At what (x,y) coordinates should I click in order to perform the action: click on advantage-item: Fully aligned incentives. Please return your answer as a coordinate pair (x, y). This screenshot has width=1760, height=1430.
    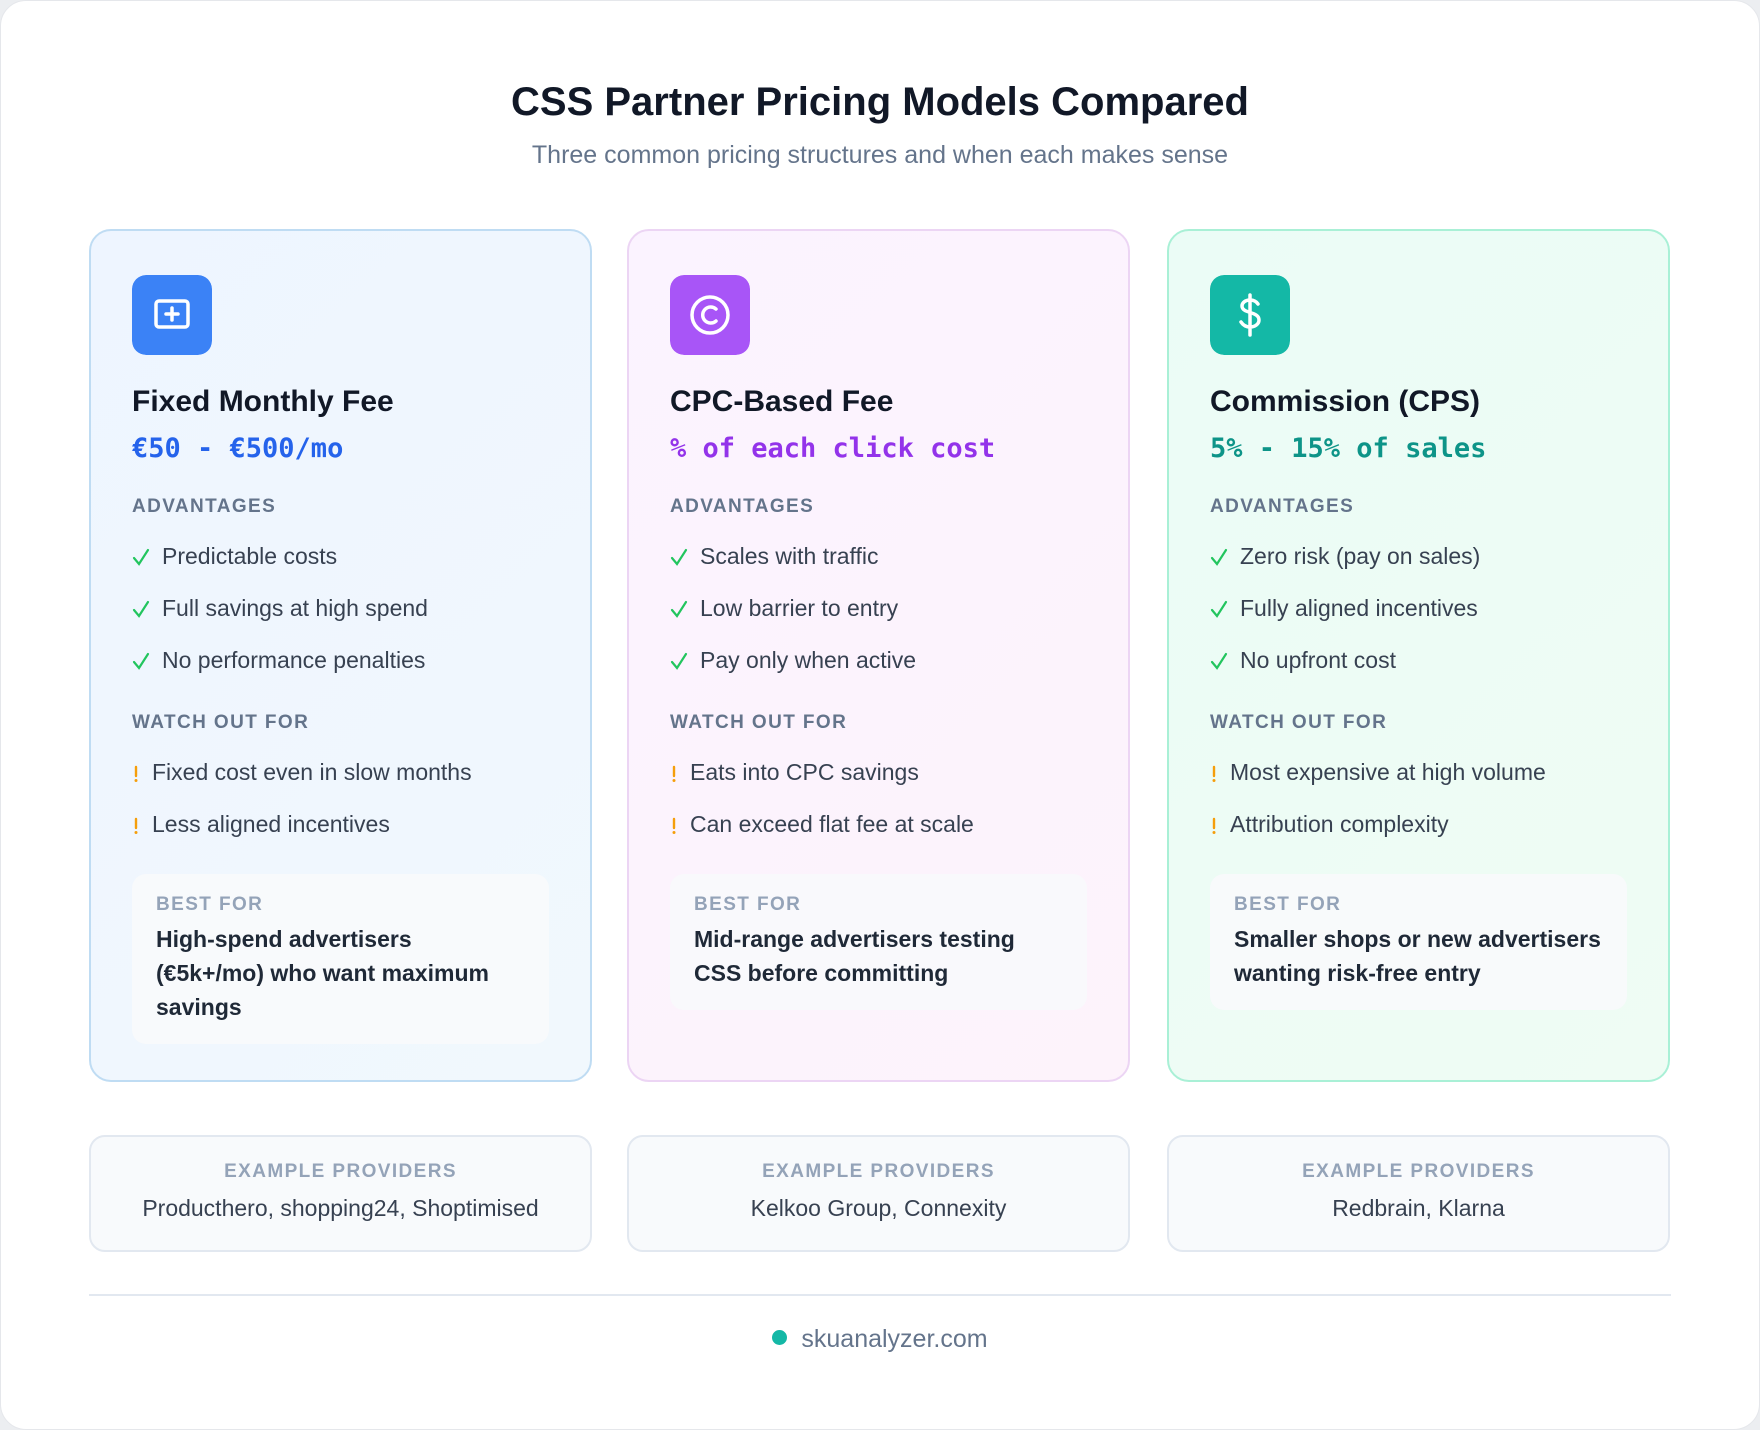
    Looking at the image, I should click on (1418, 608).